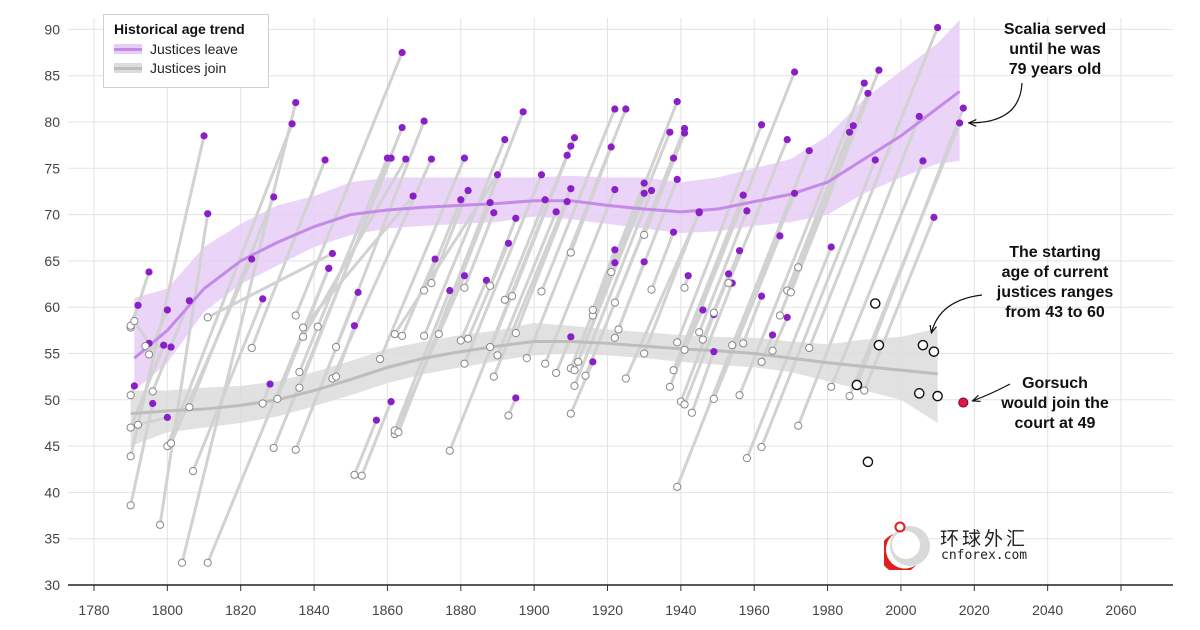 The width and height of the screenshot is (1200, 630). What do you see at coordinates (1055, 50) in the screenshot?
I see `annotation-scalia: Scalia served until he was 79 years old` at bounding box center [1055, 50].